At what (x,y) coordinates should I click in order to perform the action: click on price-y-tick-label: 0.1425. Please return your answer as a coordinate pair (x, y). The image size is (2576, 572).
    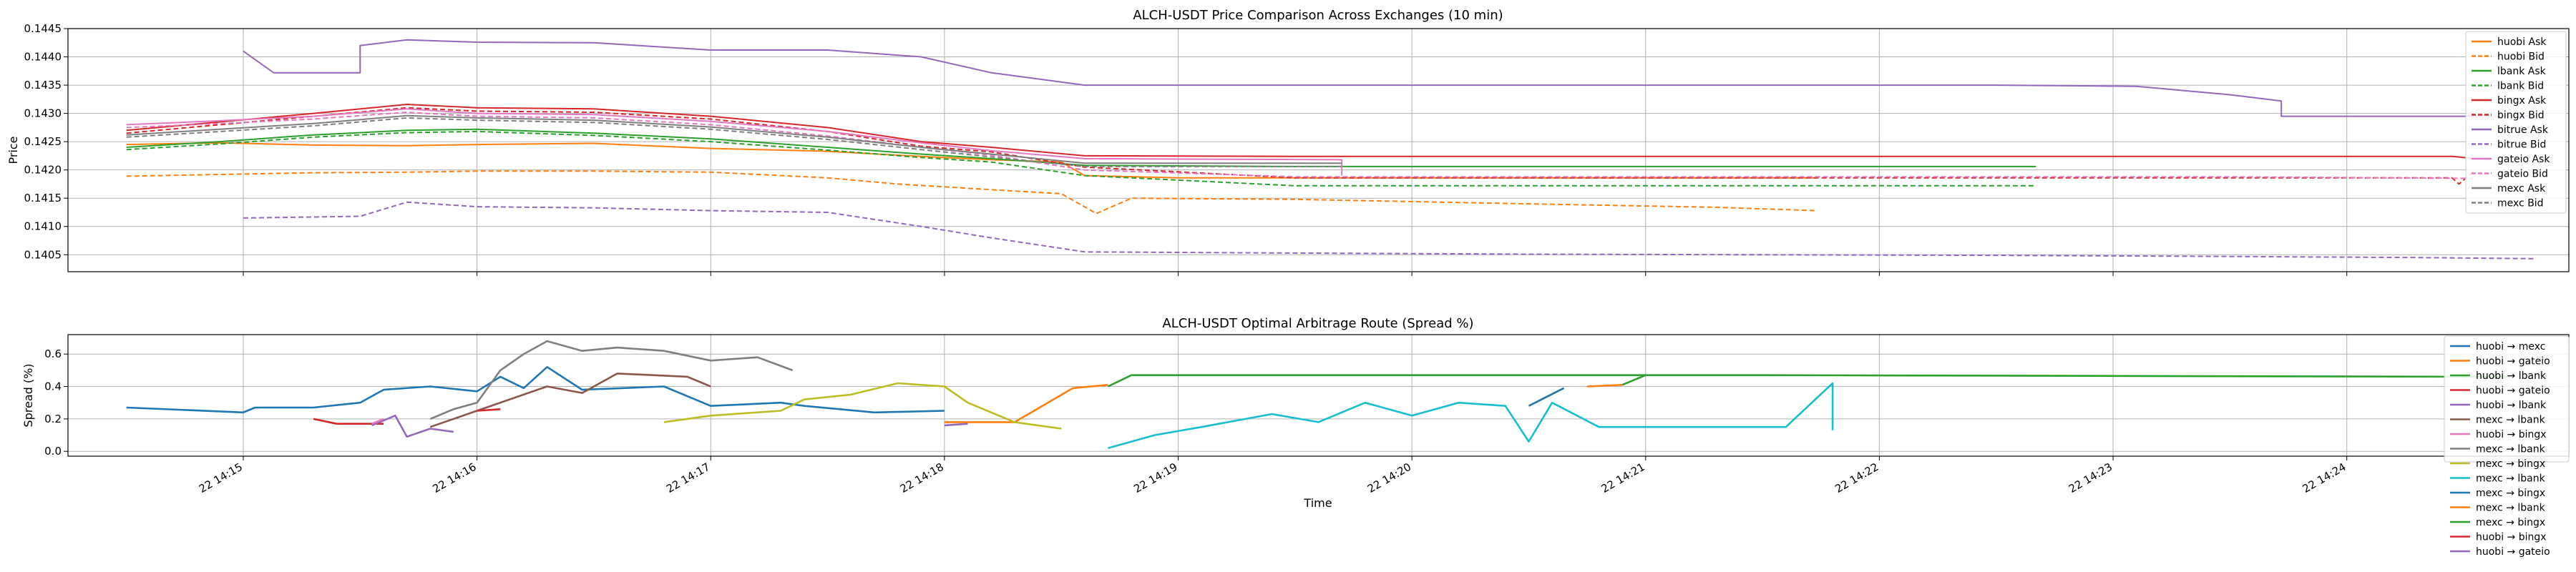
    Looking at the image, I should click on (43, 141).